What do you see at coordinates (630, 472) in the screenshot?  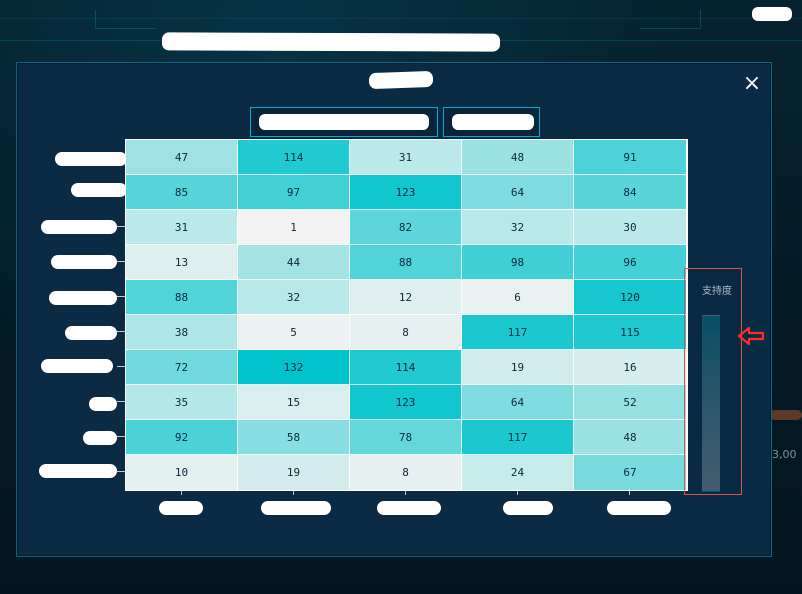 I see `heatmap-cell: 67` at bounding box center [630, 472].